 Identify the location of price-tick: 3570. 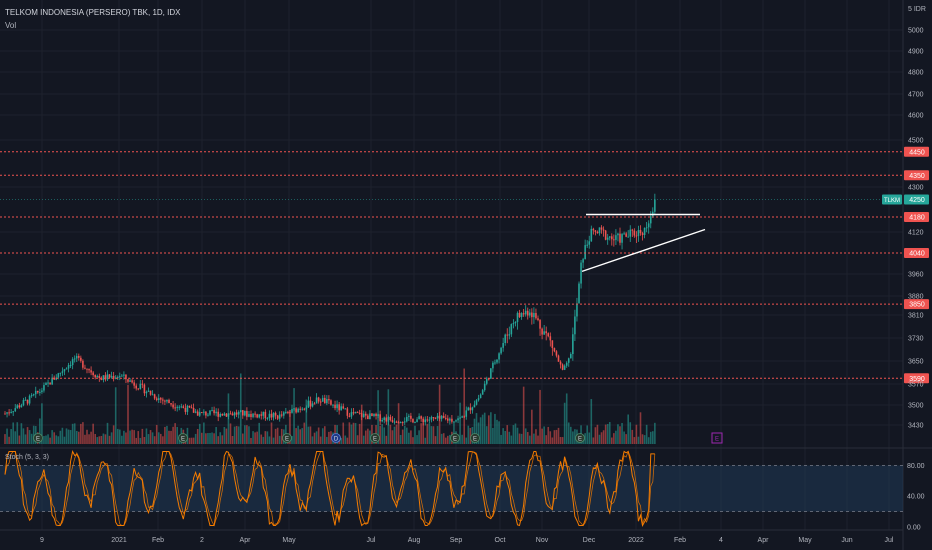
(916, 385).